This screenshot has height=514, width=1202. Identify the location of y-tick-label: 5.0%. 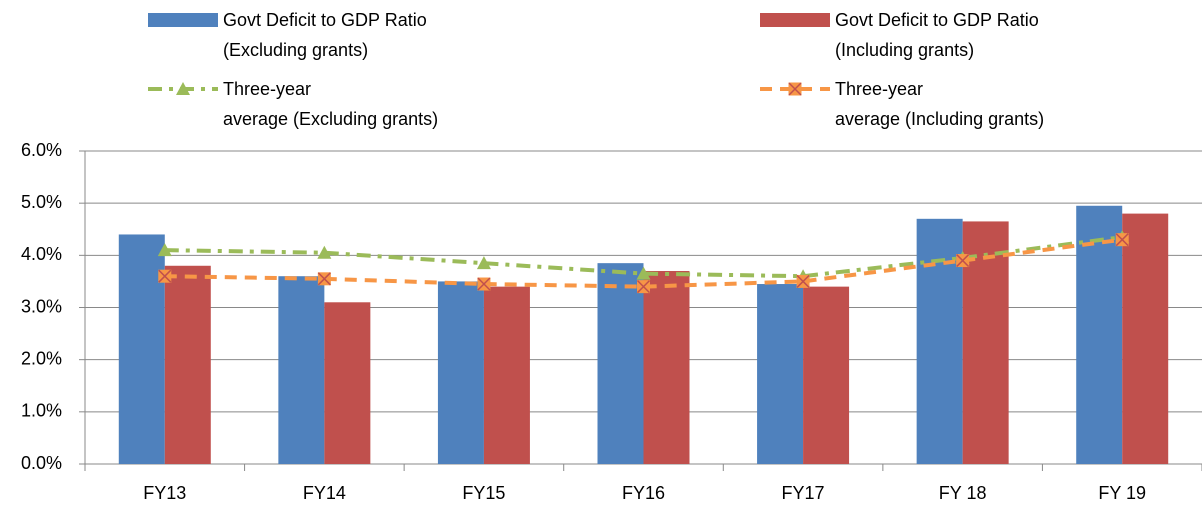
(41, 202).